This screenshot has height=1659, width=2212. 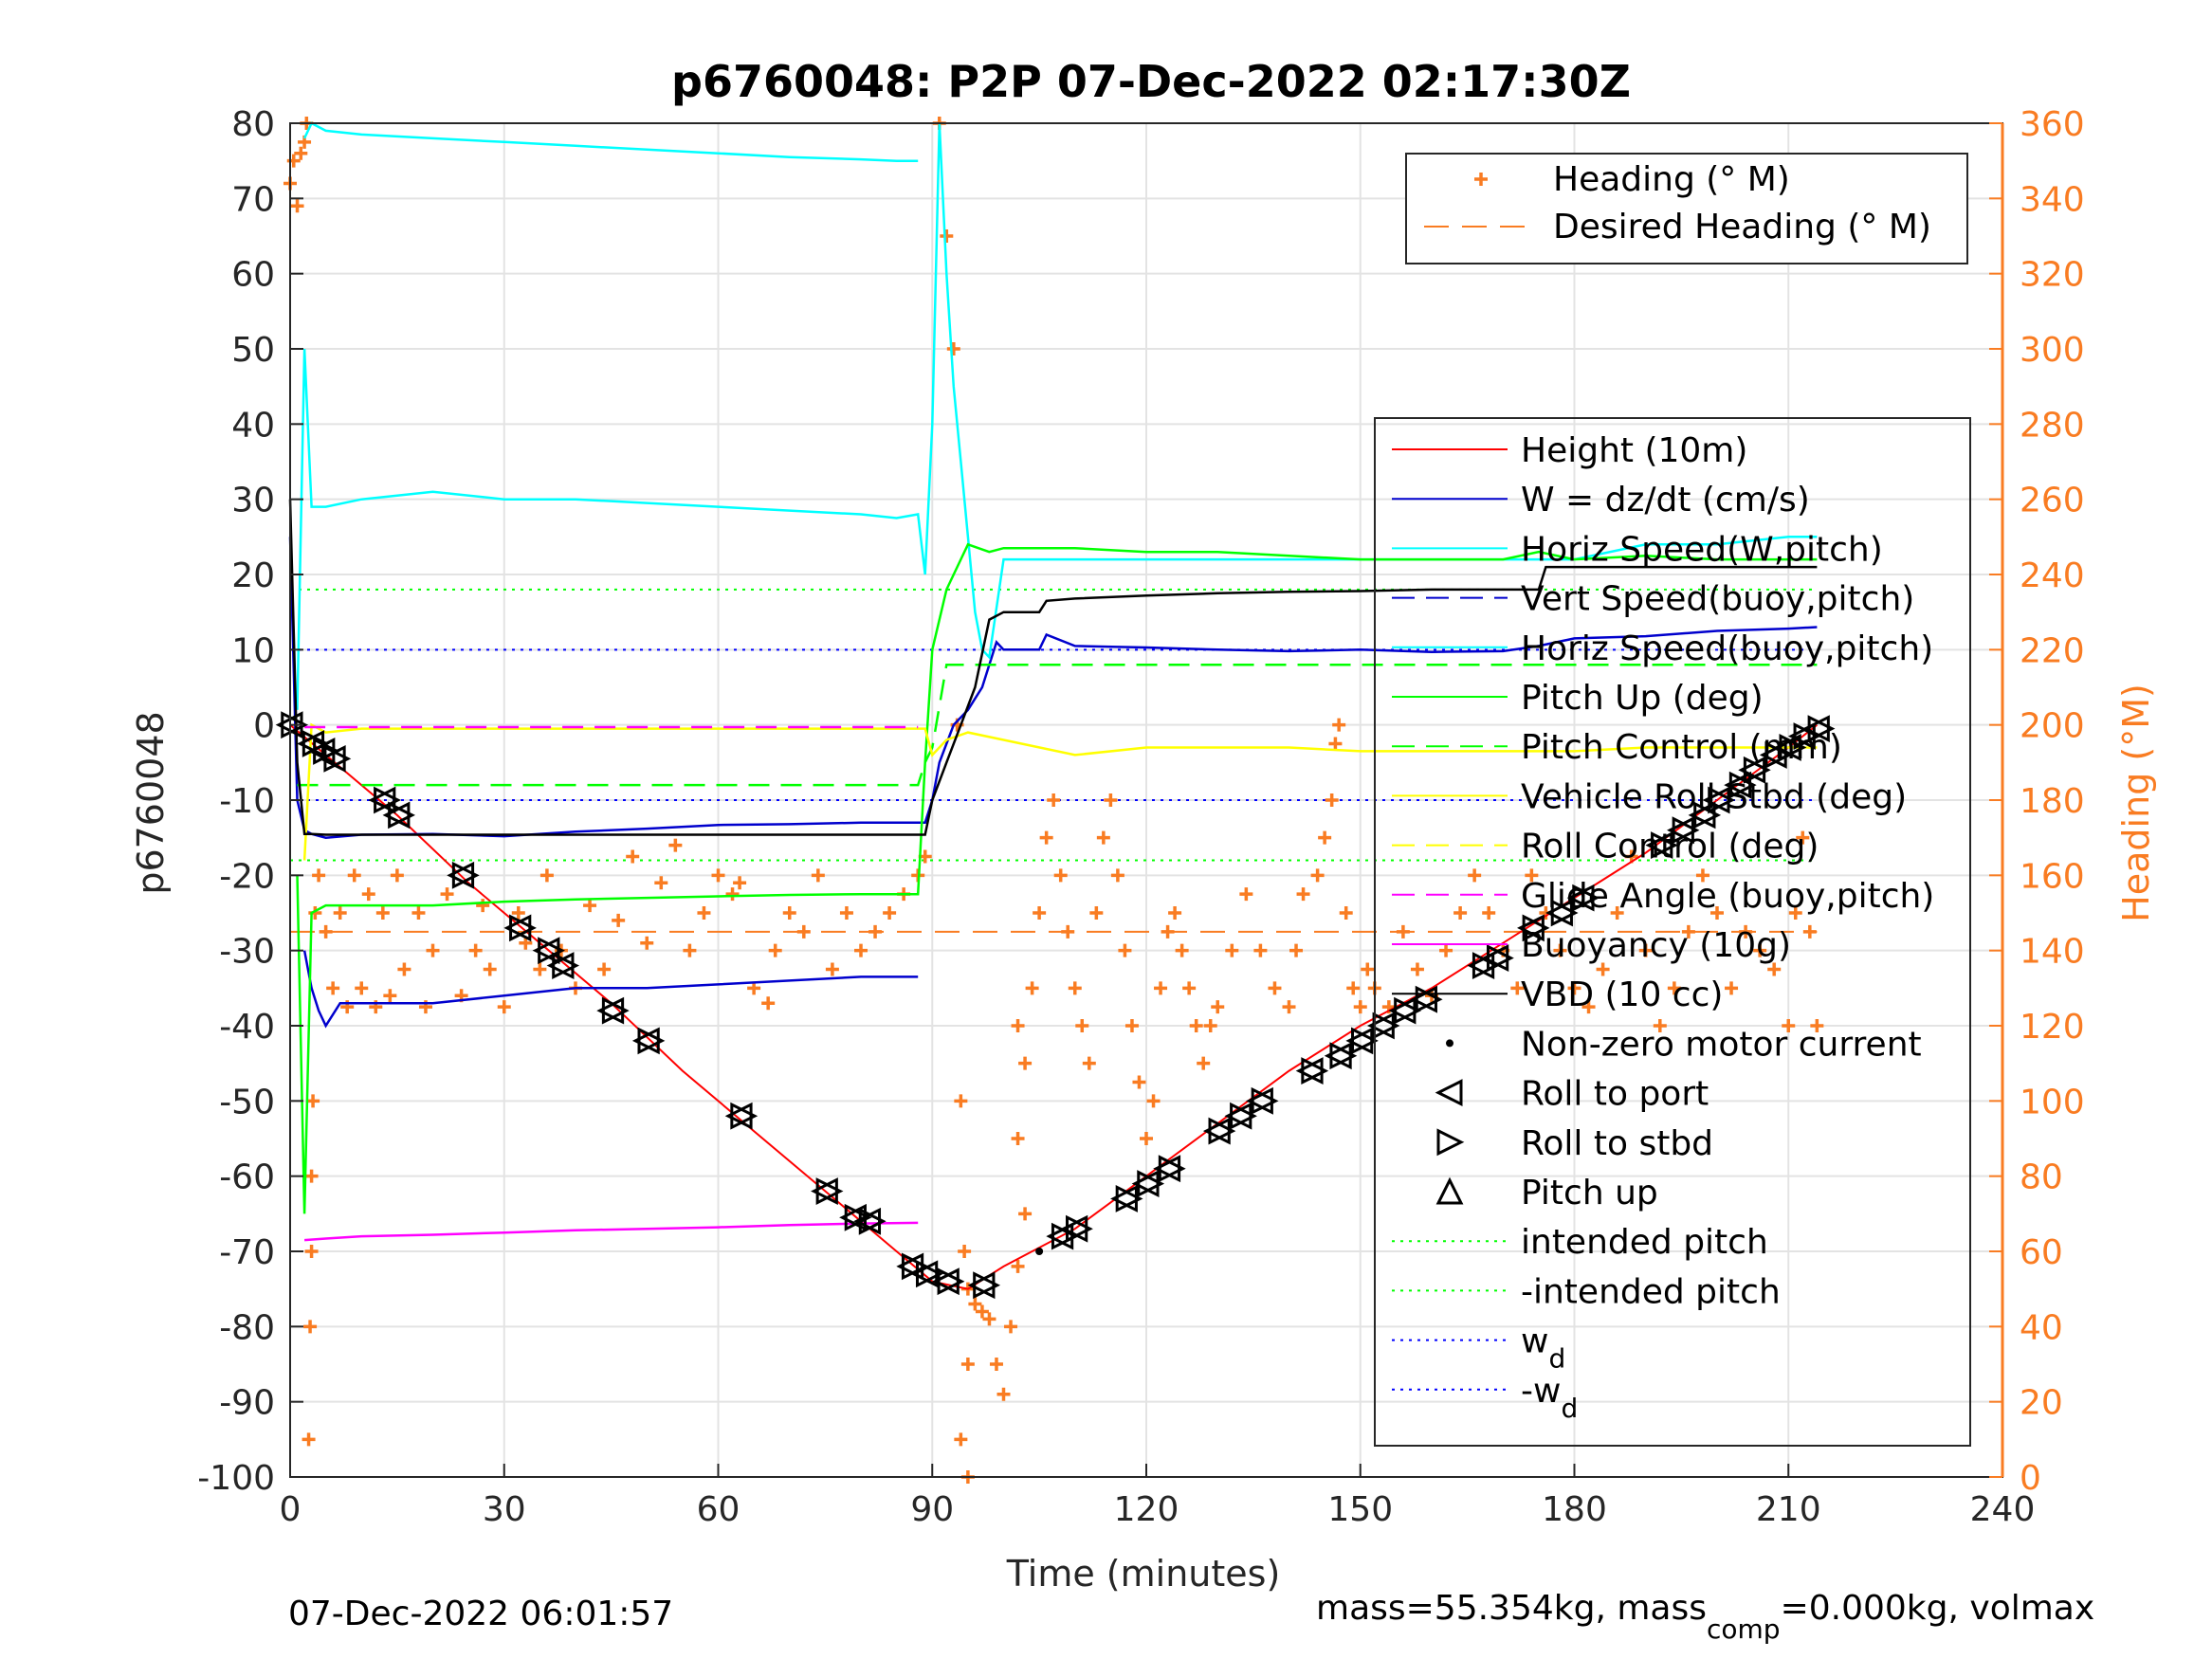 What do you see at coordinates (2052, 801) in the screenshot?
I see `y2-tick-label: 180` at bounding box center [2052, 801].